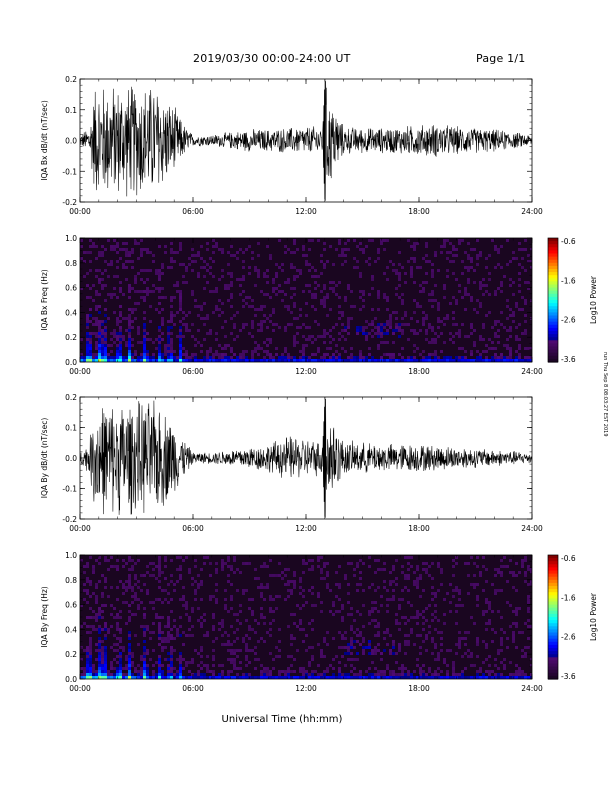 Image resolution: width=612 pixels, height=792 pixels. What do you see at coordinates (44, 140) in the screenshot?
I see `y-axis-label: IQA Bx dB/dt (nT/sec)` at bounding box center [44, 140].